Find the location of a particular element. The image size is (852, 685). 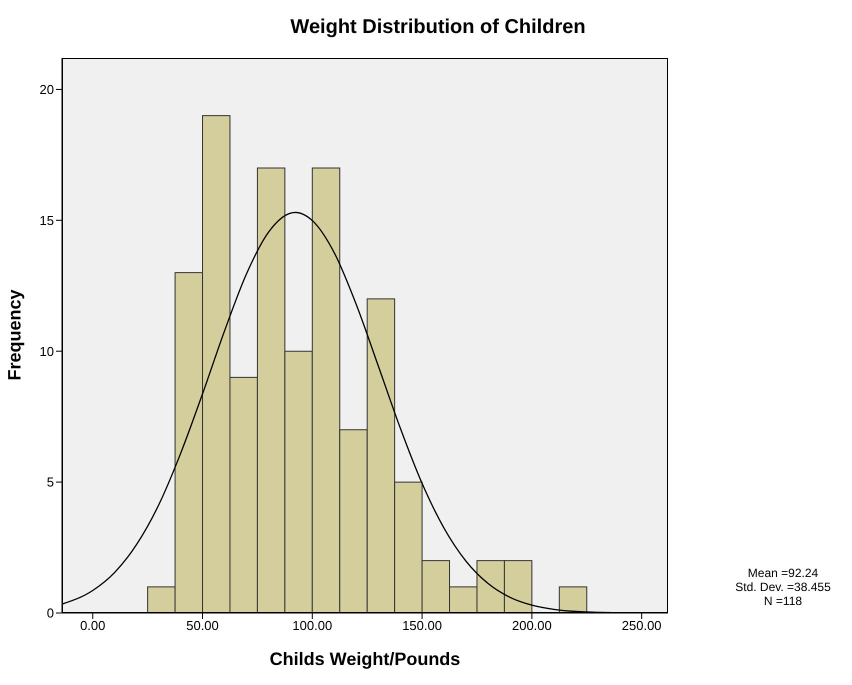

y-tick-label: 0 is located at coordinates (50, 613).